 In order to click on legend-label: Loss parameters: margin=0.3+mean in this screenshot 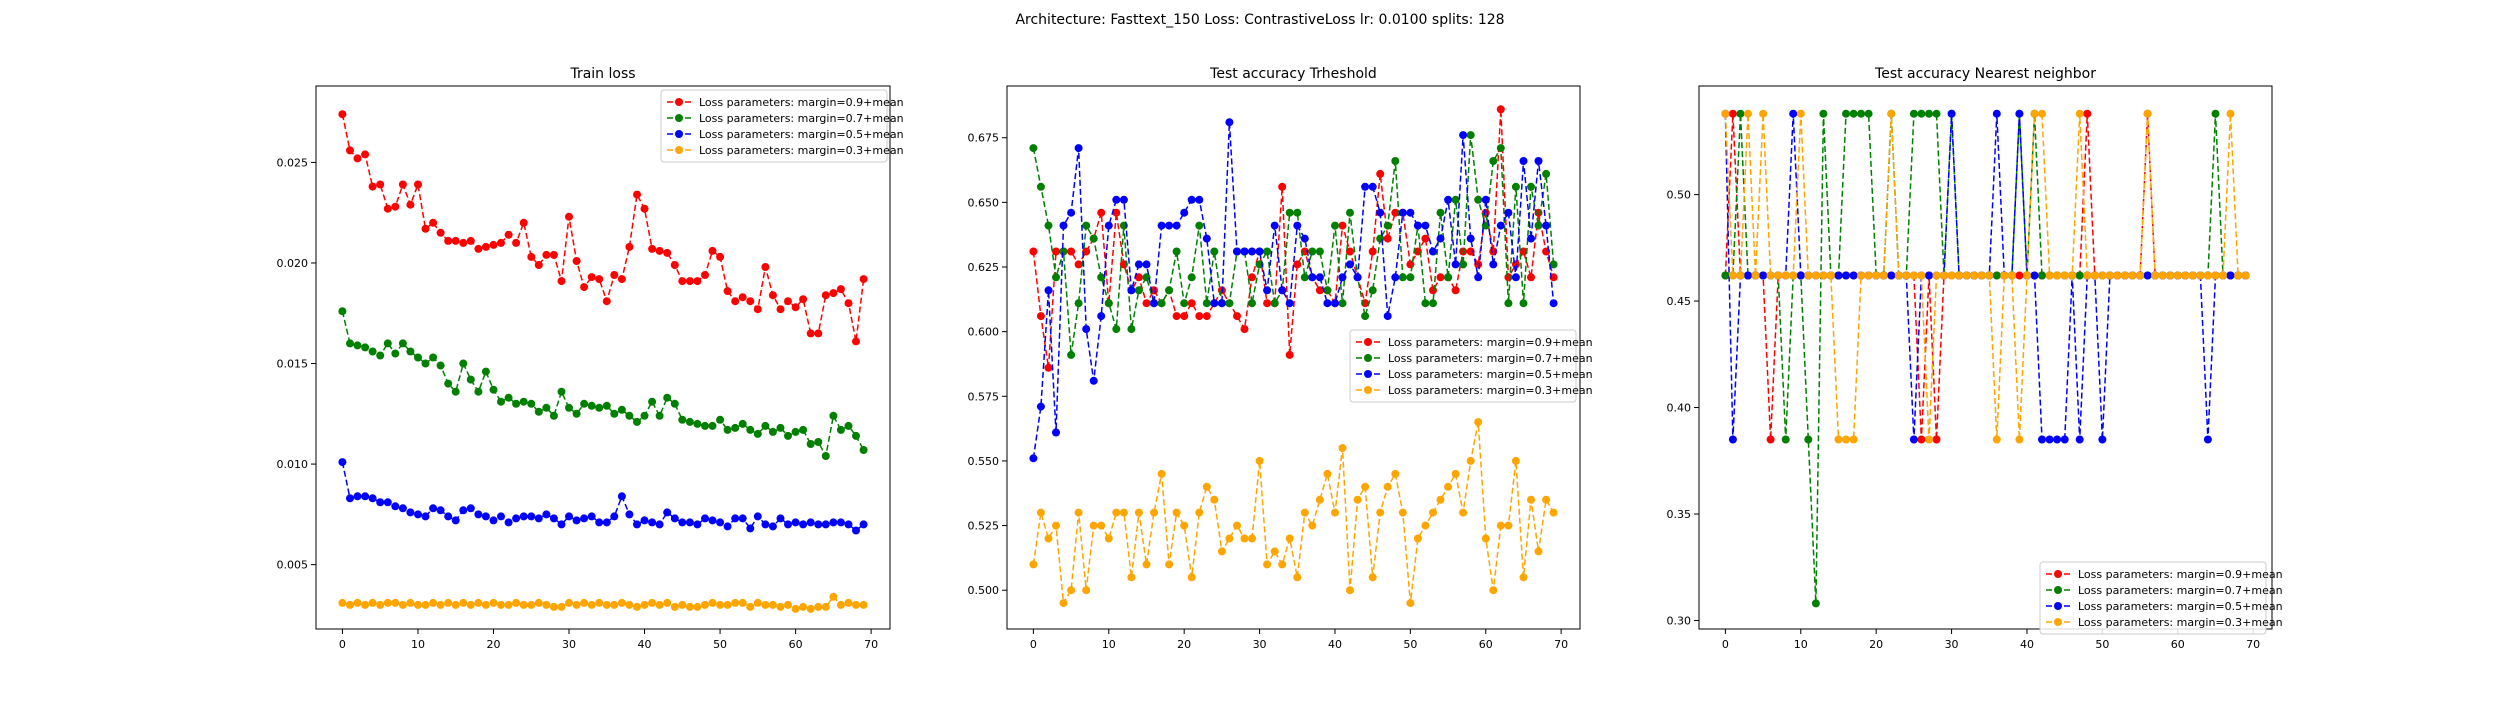, I will do `click(2180, 622)`.